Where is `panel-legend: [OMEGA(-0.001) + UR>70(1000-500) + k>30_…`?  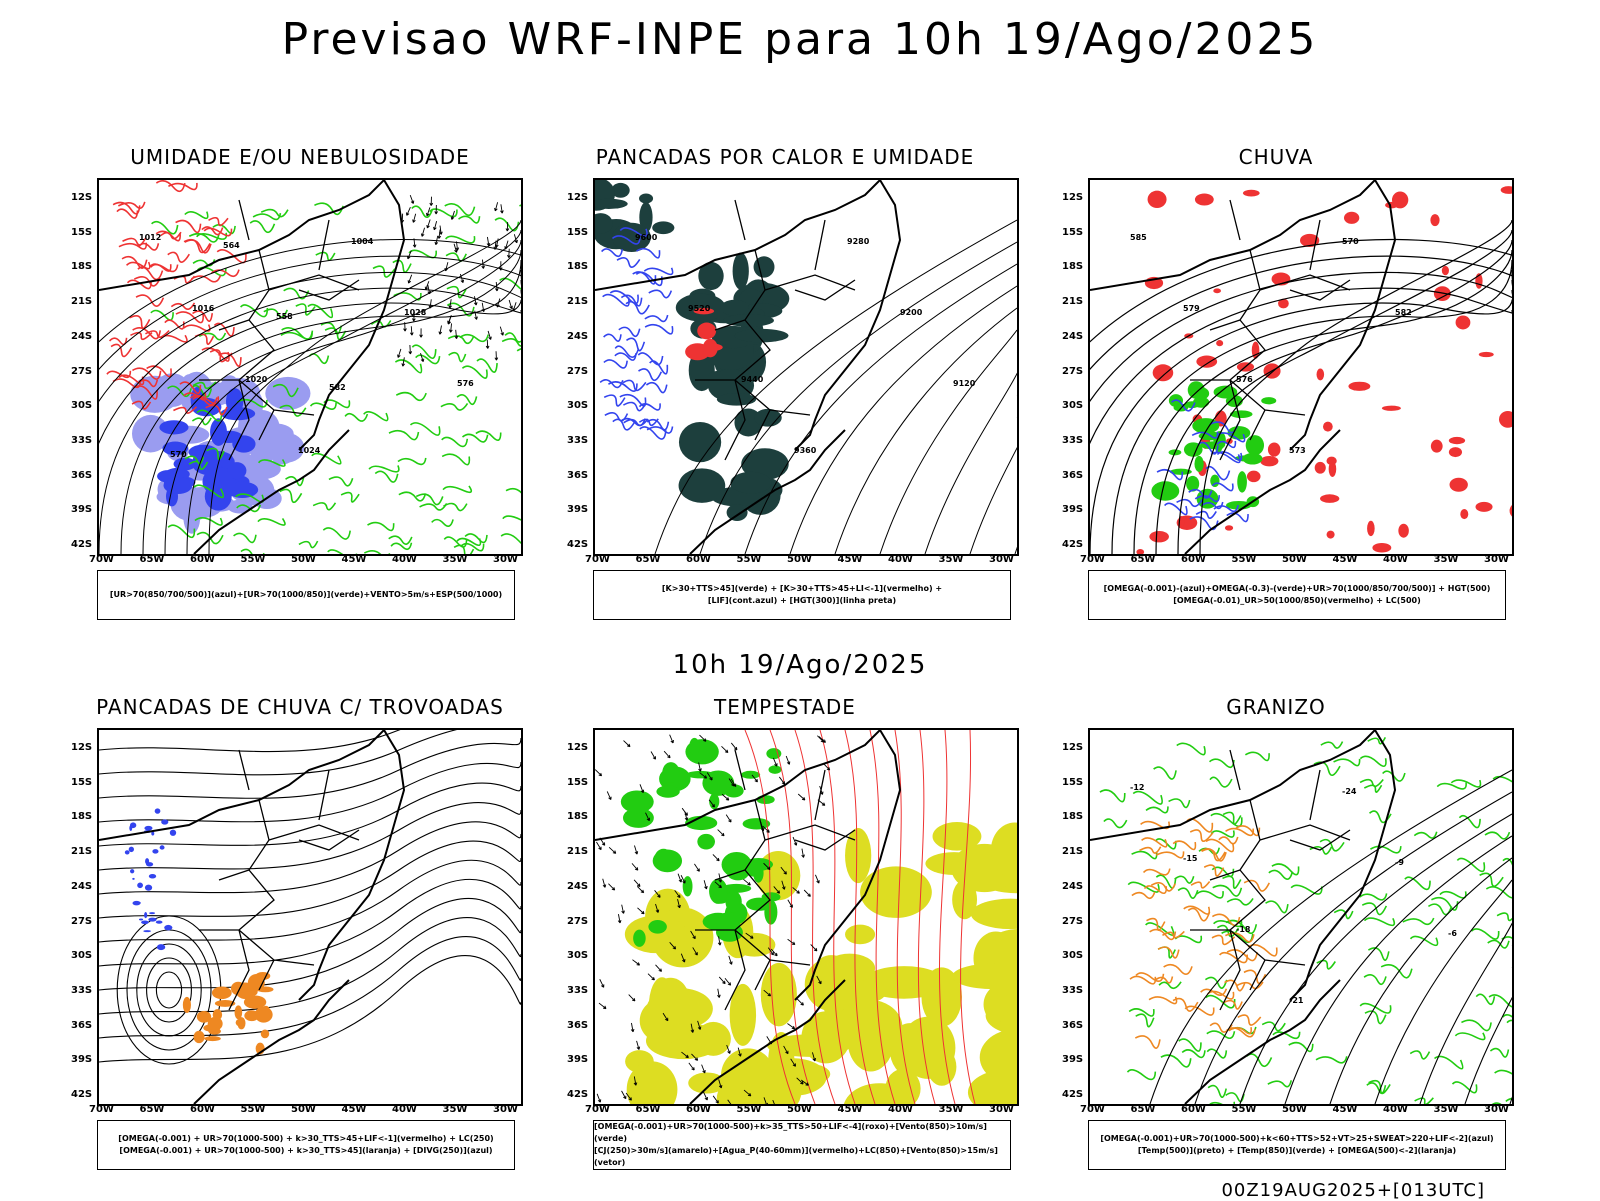 panel-legend: [OMEGA(-0.001) + UR>70(1000-500) + k>30_… is located at coordinates (306, 1145).